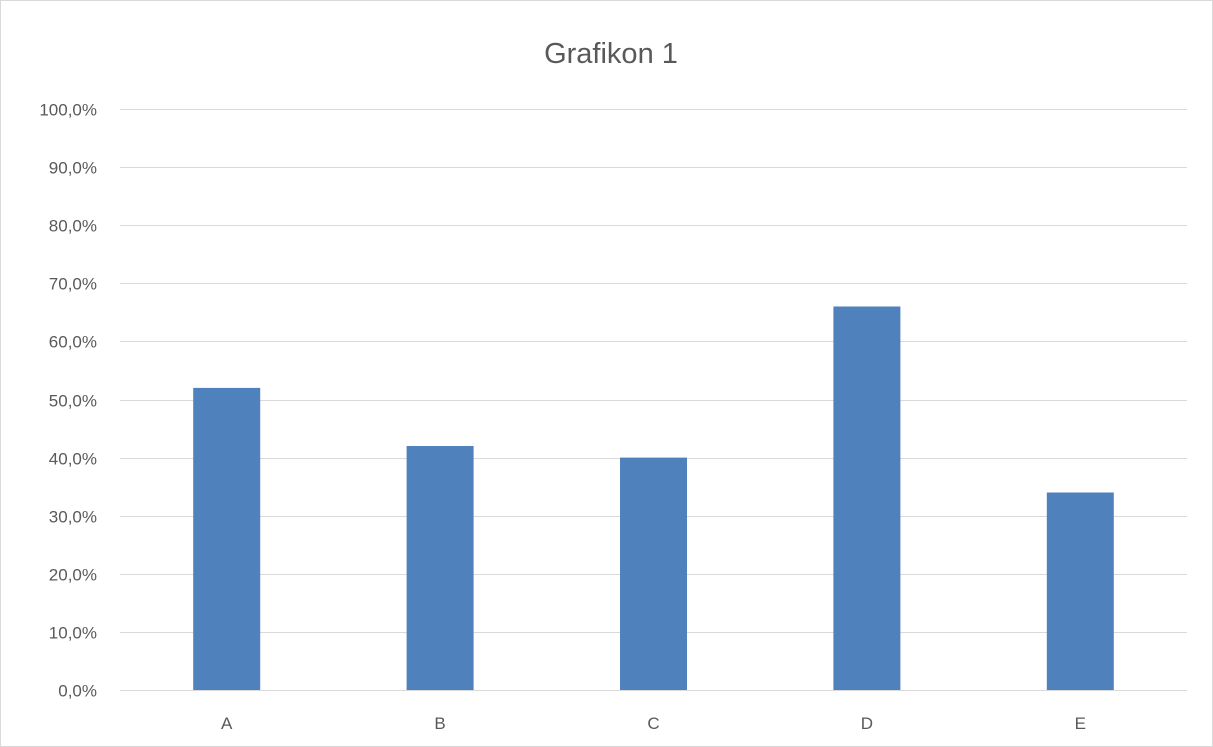 Image resolution: width=1213 pixels, height=747 pixels. I want to click on y-tick-label: 90,0%, so click(73, 168).